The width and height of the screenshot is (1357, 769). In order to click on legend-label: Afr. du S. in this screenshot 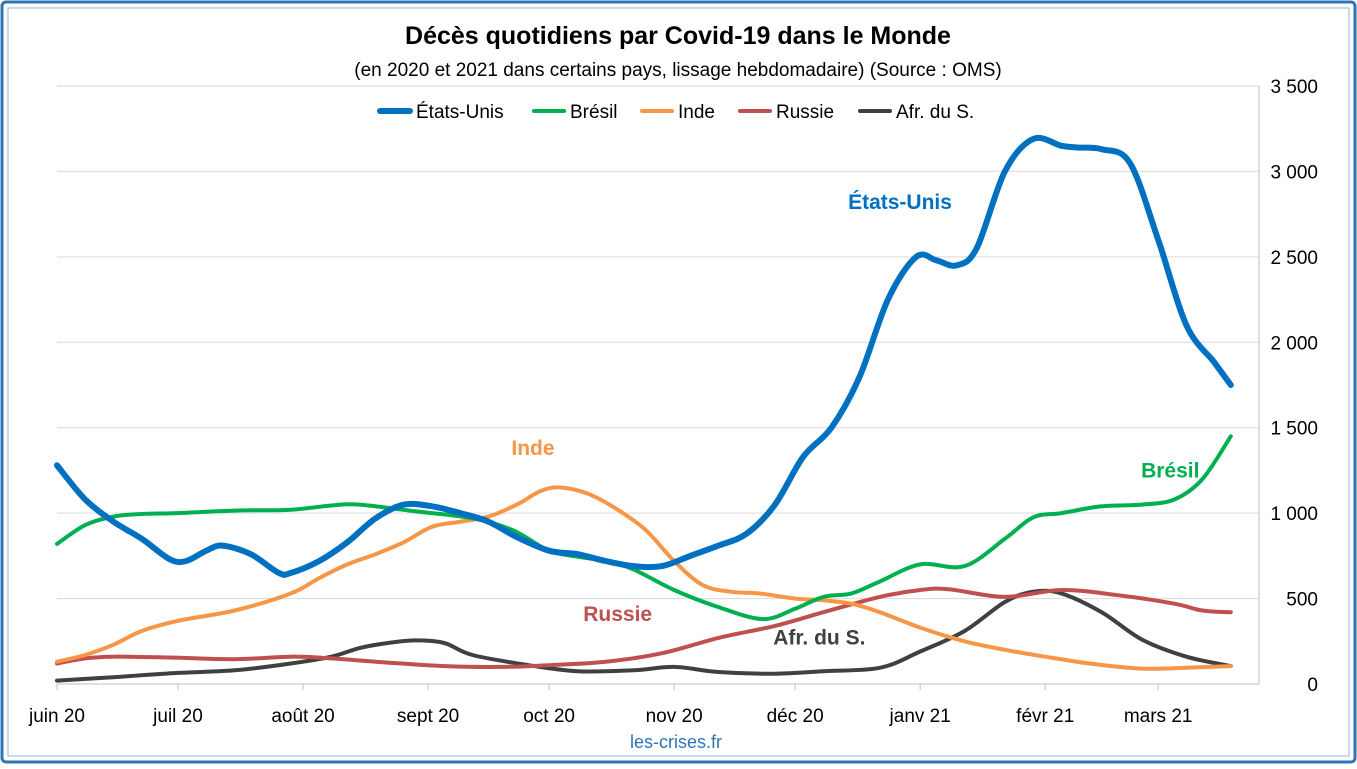, I will do `click(935, 112)`.